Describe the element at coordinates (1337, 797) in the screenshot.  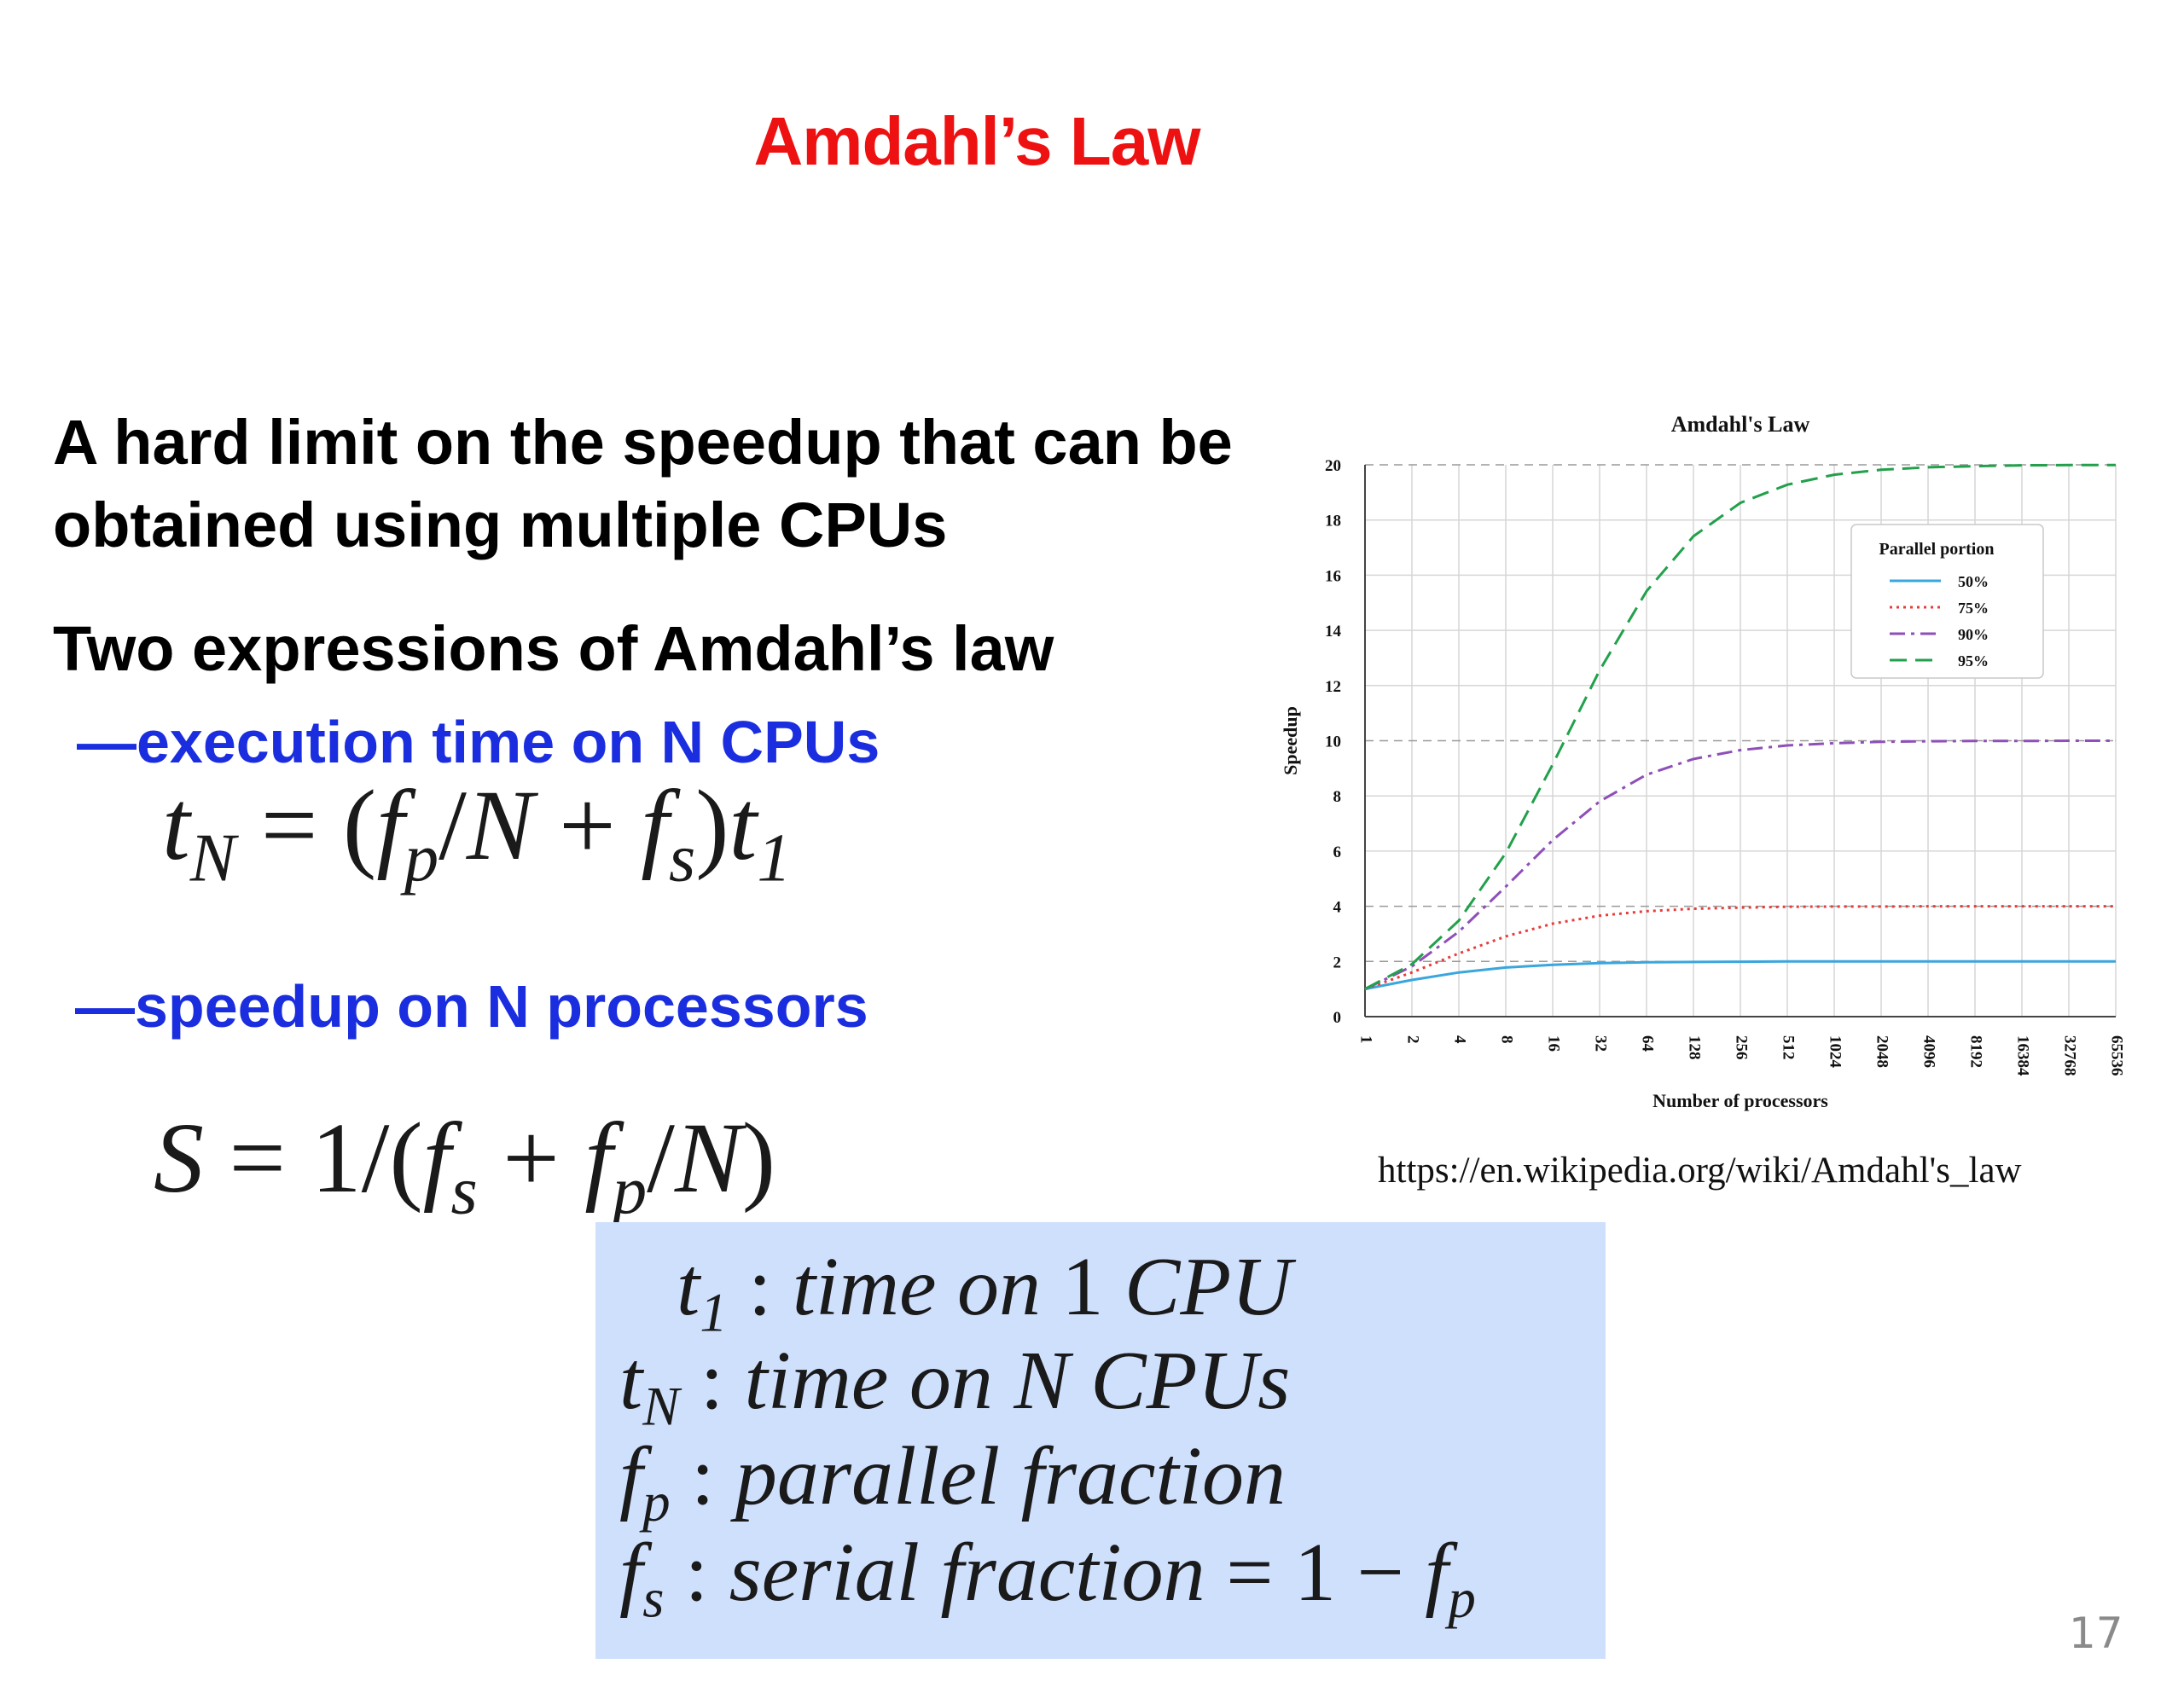
I see `y-tick-label: 8` at that location.